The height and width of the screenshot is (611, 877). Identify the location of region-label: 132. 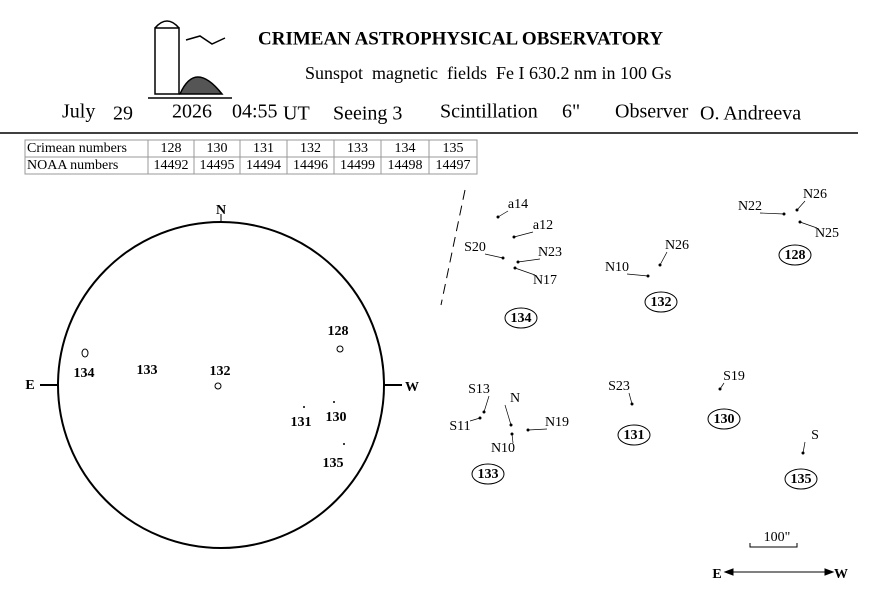
(220, 371).